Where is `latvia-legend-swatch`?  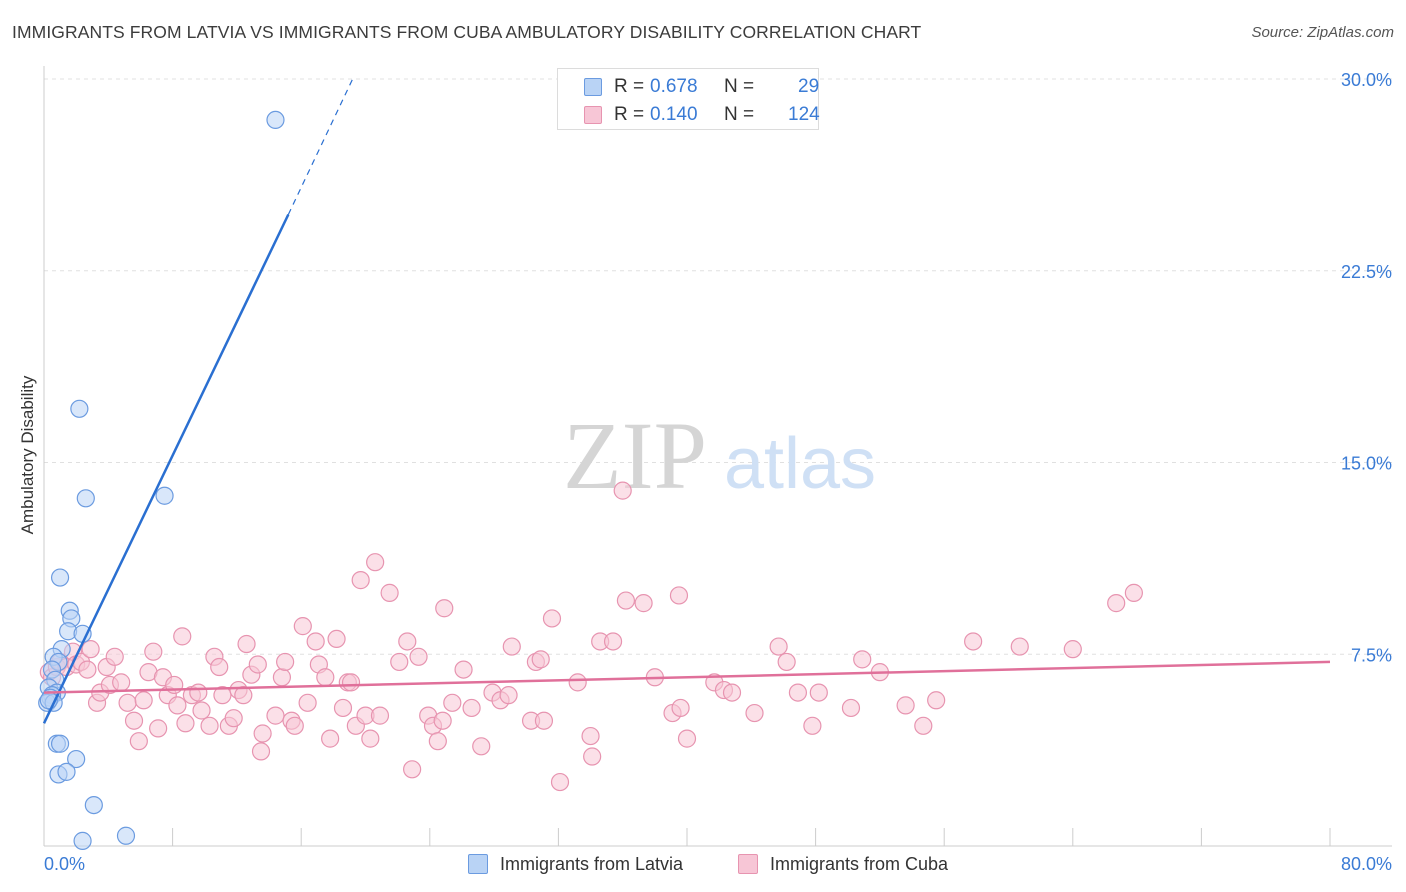 latvia-legend-swatch is located at coordinates (478, 864).